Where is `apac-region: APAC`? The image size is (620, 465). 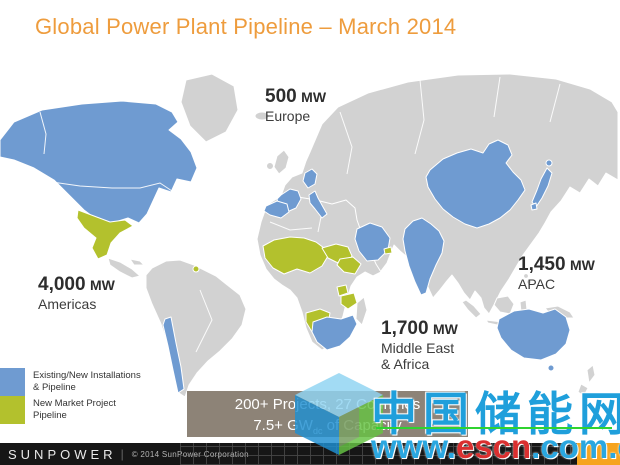
apac-region: APAC is located at coordinates (537, 283).